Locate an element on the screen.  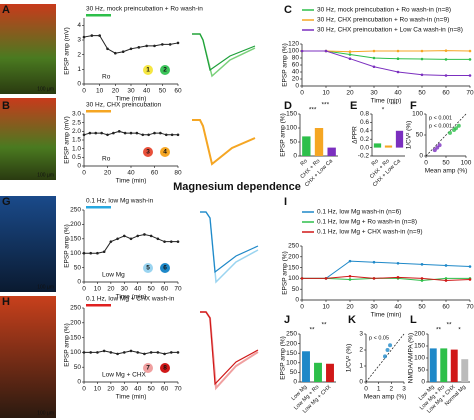
y-tick-label: 0.2 is located at coordinates (364, 139).